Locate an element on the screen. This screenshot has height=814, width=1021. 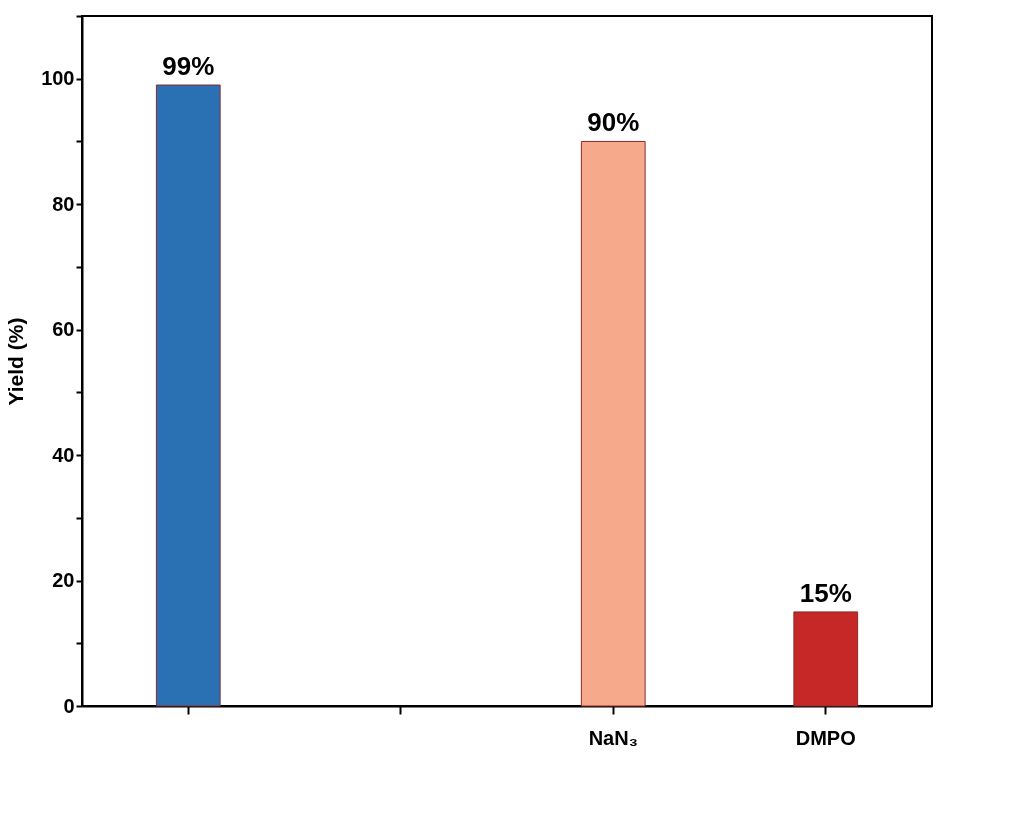
y-axis-title: Yield (%) is located at coordinates (16, 361).